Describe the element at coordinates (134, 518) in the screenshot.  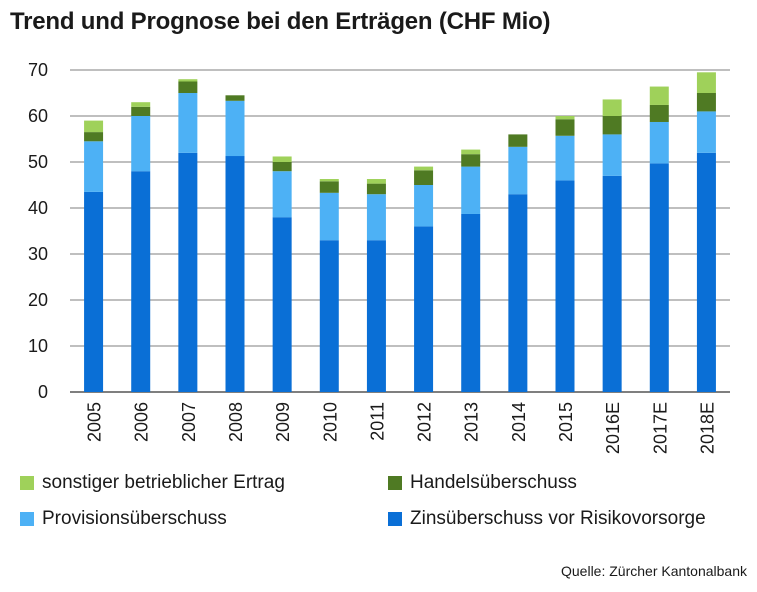
I see `legend-label: Provisionsüberschuss` at that location.